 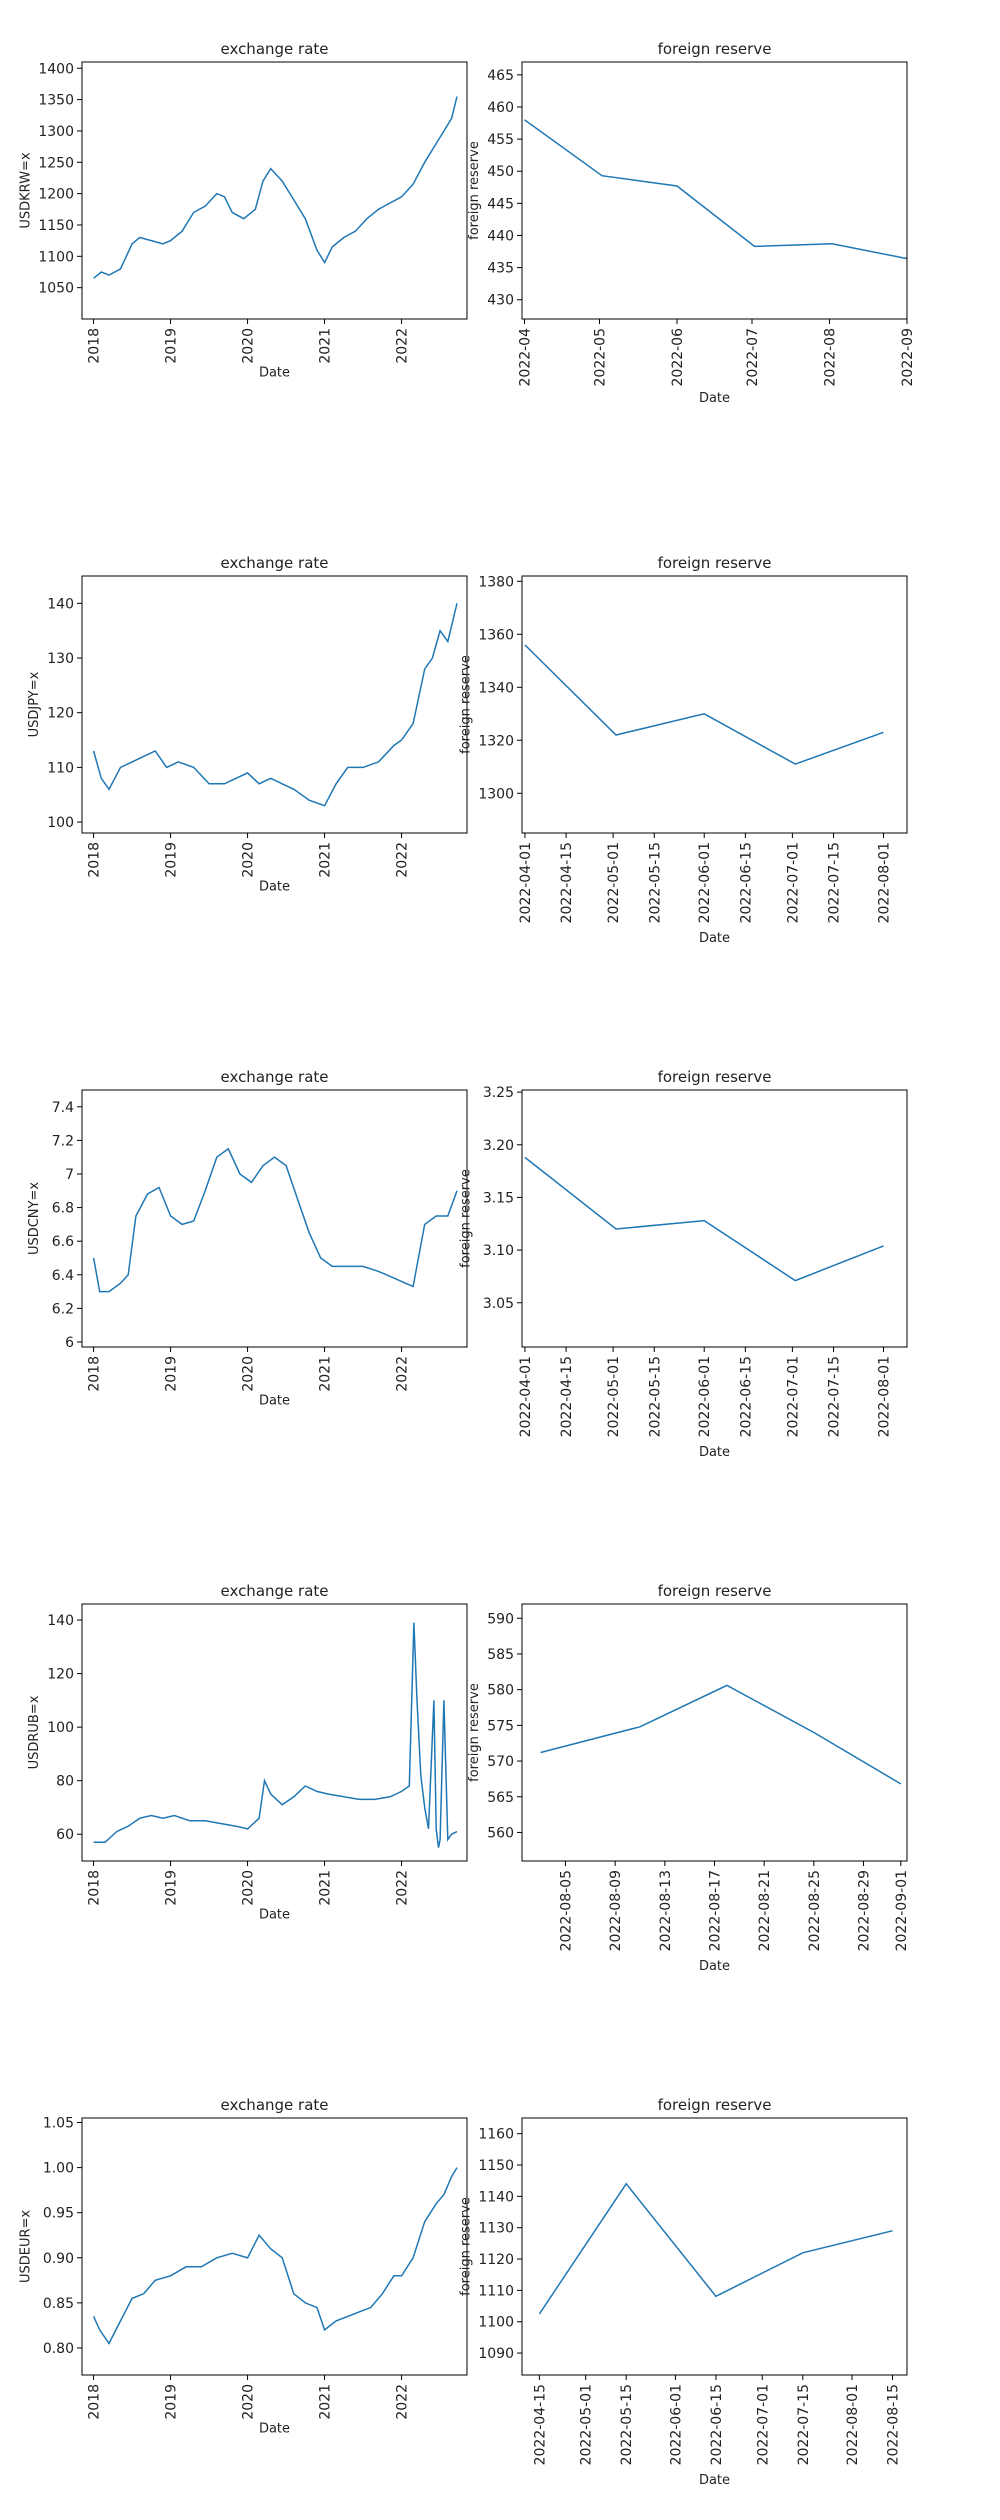 What do you see at coordinates (496, 2135) in the screenshot?
I see `y-tick-label: 1160` at bounding box center [496, 2135].